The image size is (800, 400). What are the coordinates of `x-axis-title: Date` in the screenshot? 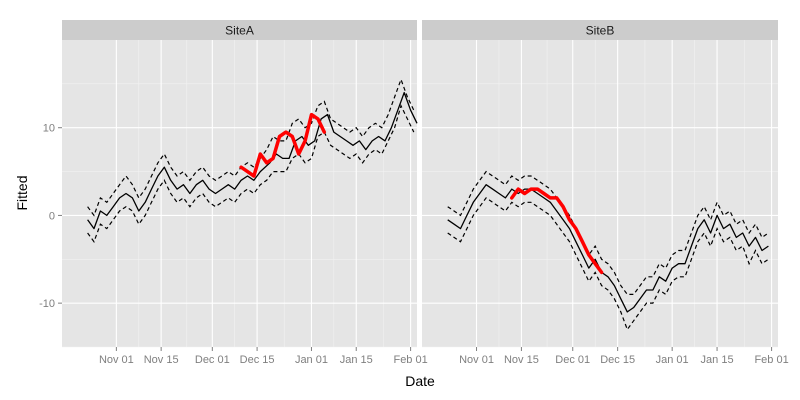 It's located at (420, 381).